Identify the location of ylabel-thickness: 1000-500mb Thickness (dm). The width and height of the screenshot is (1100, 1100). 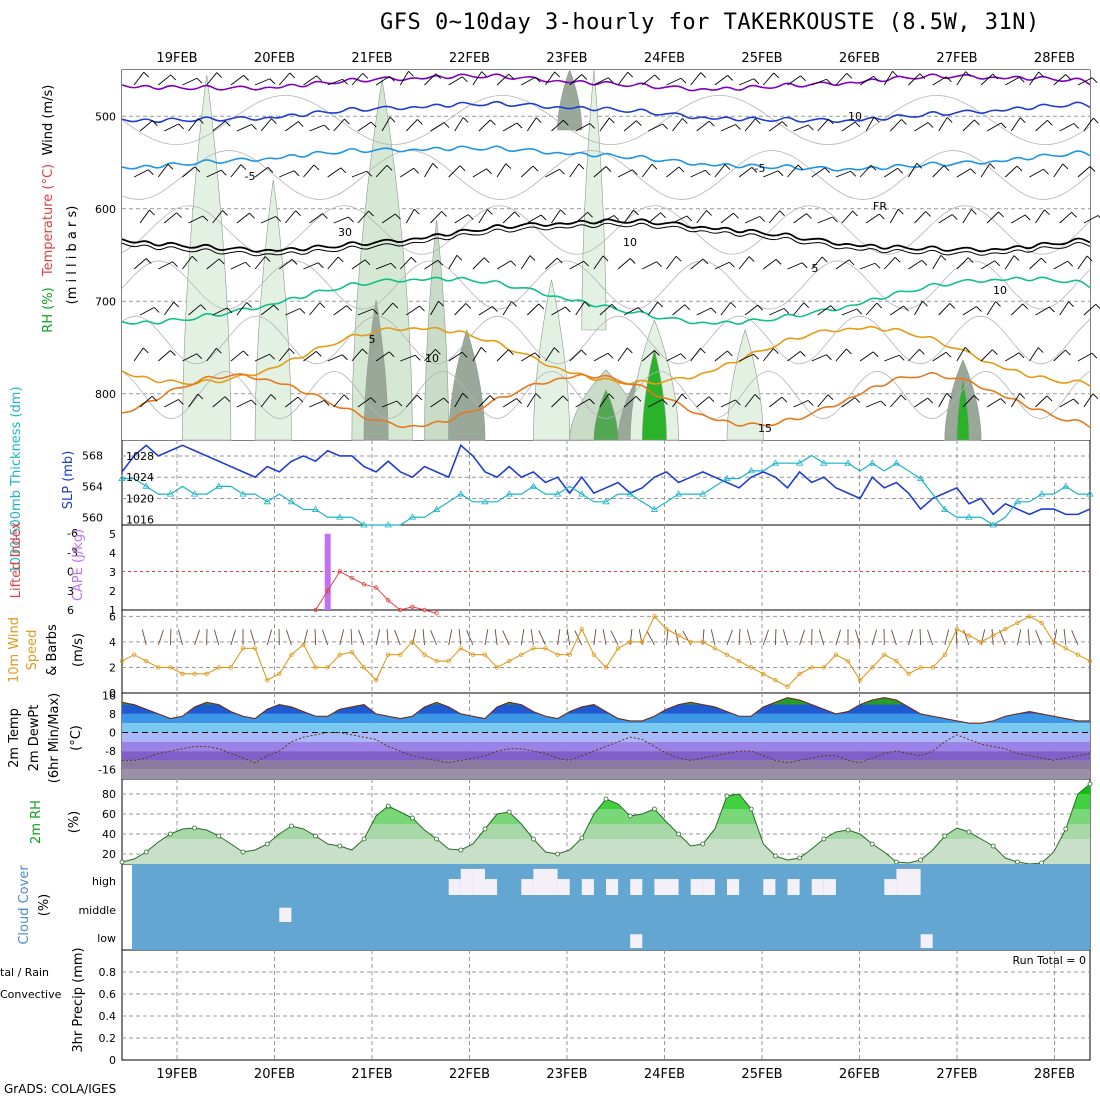
(16, 479).